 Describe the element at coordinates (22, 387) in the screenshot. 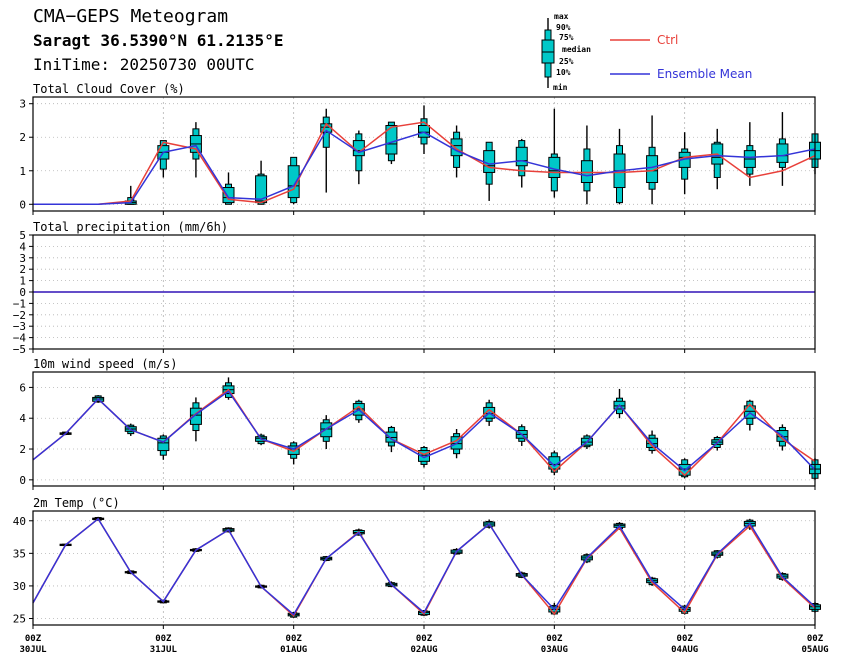

I see `y-tick-label: 6` at that location.